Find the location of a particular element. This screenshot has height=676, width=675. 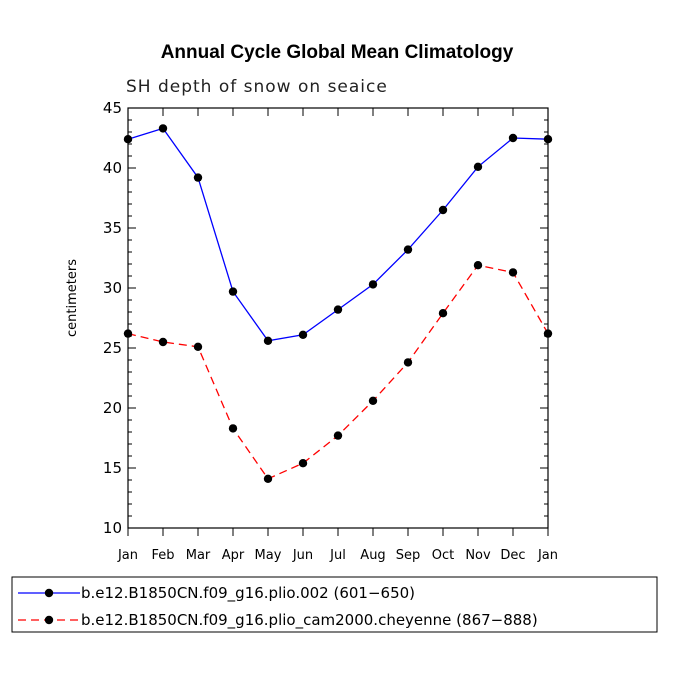

x-tick-label: Oct is located at coordinates (443, 555).